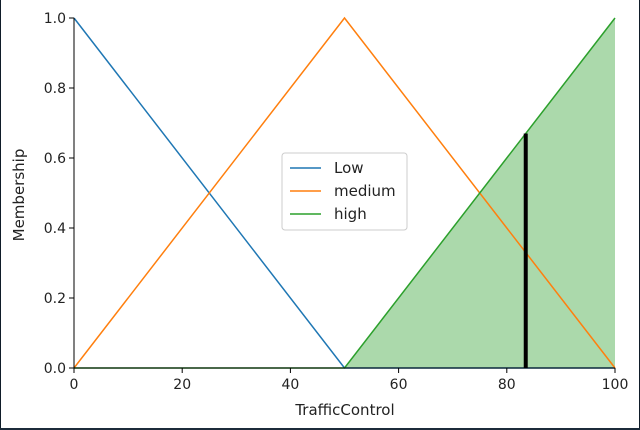 Image resolution: width=640 pixels, height=430 pixels. I want to click on y-tick-label-2: 0.4, so click(55, 229).